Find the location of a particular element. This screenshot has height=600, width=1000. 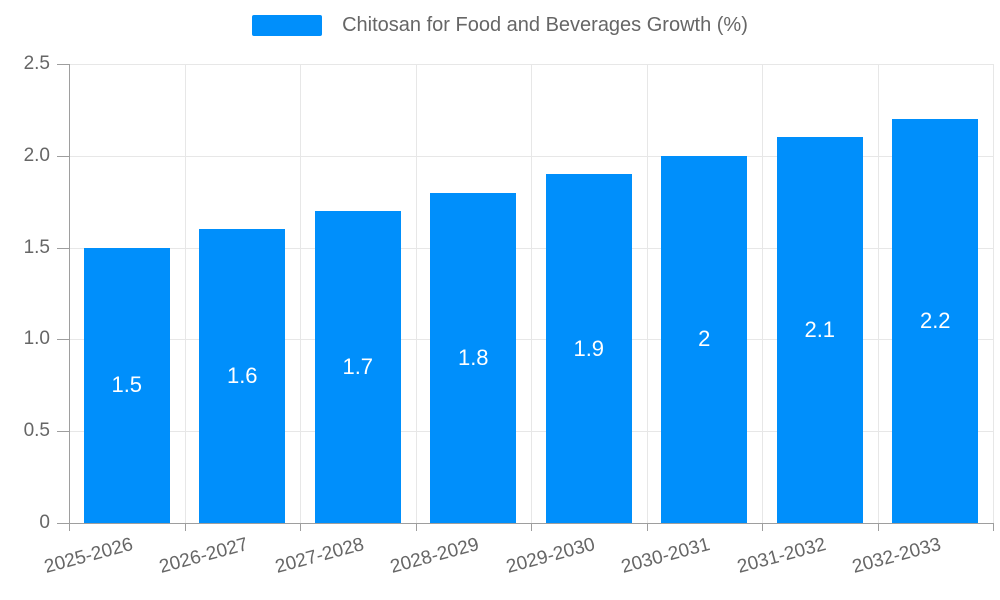

y-tick-label: 2.0 is located at coordinates (36, 155).